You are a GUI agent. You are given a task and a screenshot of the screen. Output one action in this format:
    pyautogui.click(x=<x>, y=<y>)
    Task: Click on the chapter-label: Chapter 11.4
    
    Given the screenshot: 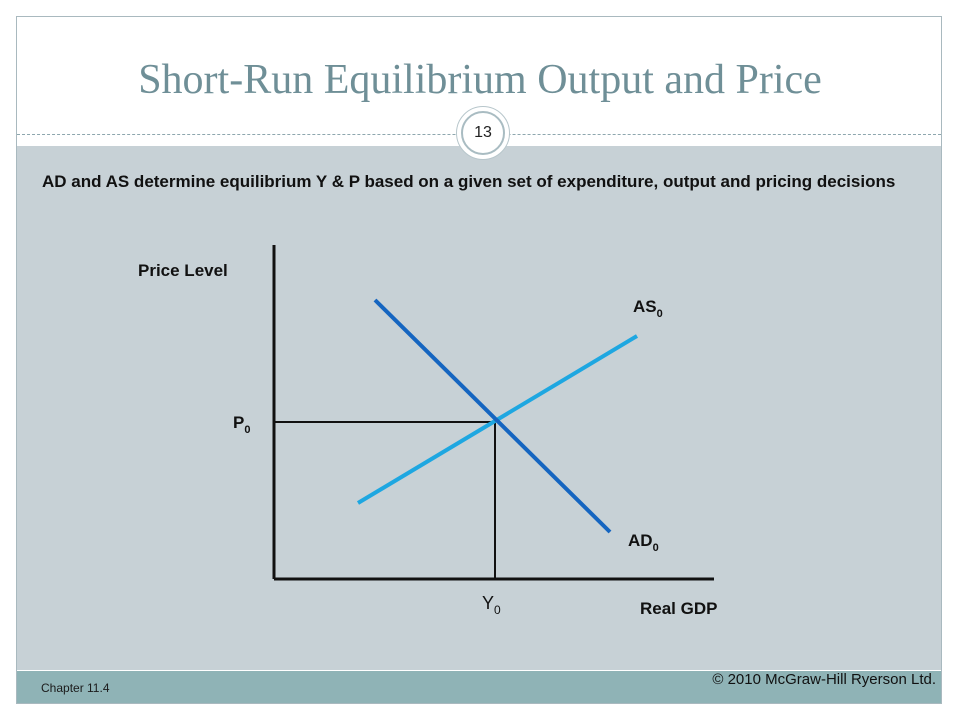 What is the action you would take?
    pyautogui.click(x=75, y=688)
    